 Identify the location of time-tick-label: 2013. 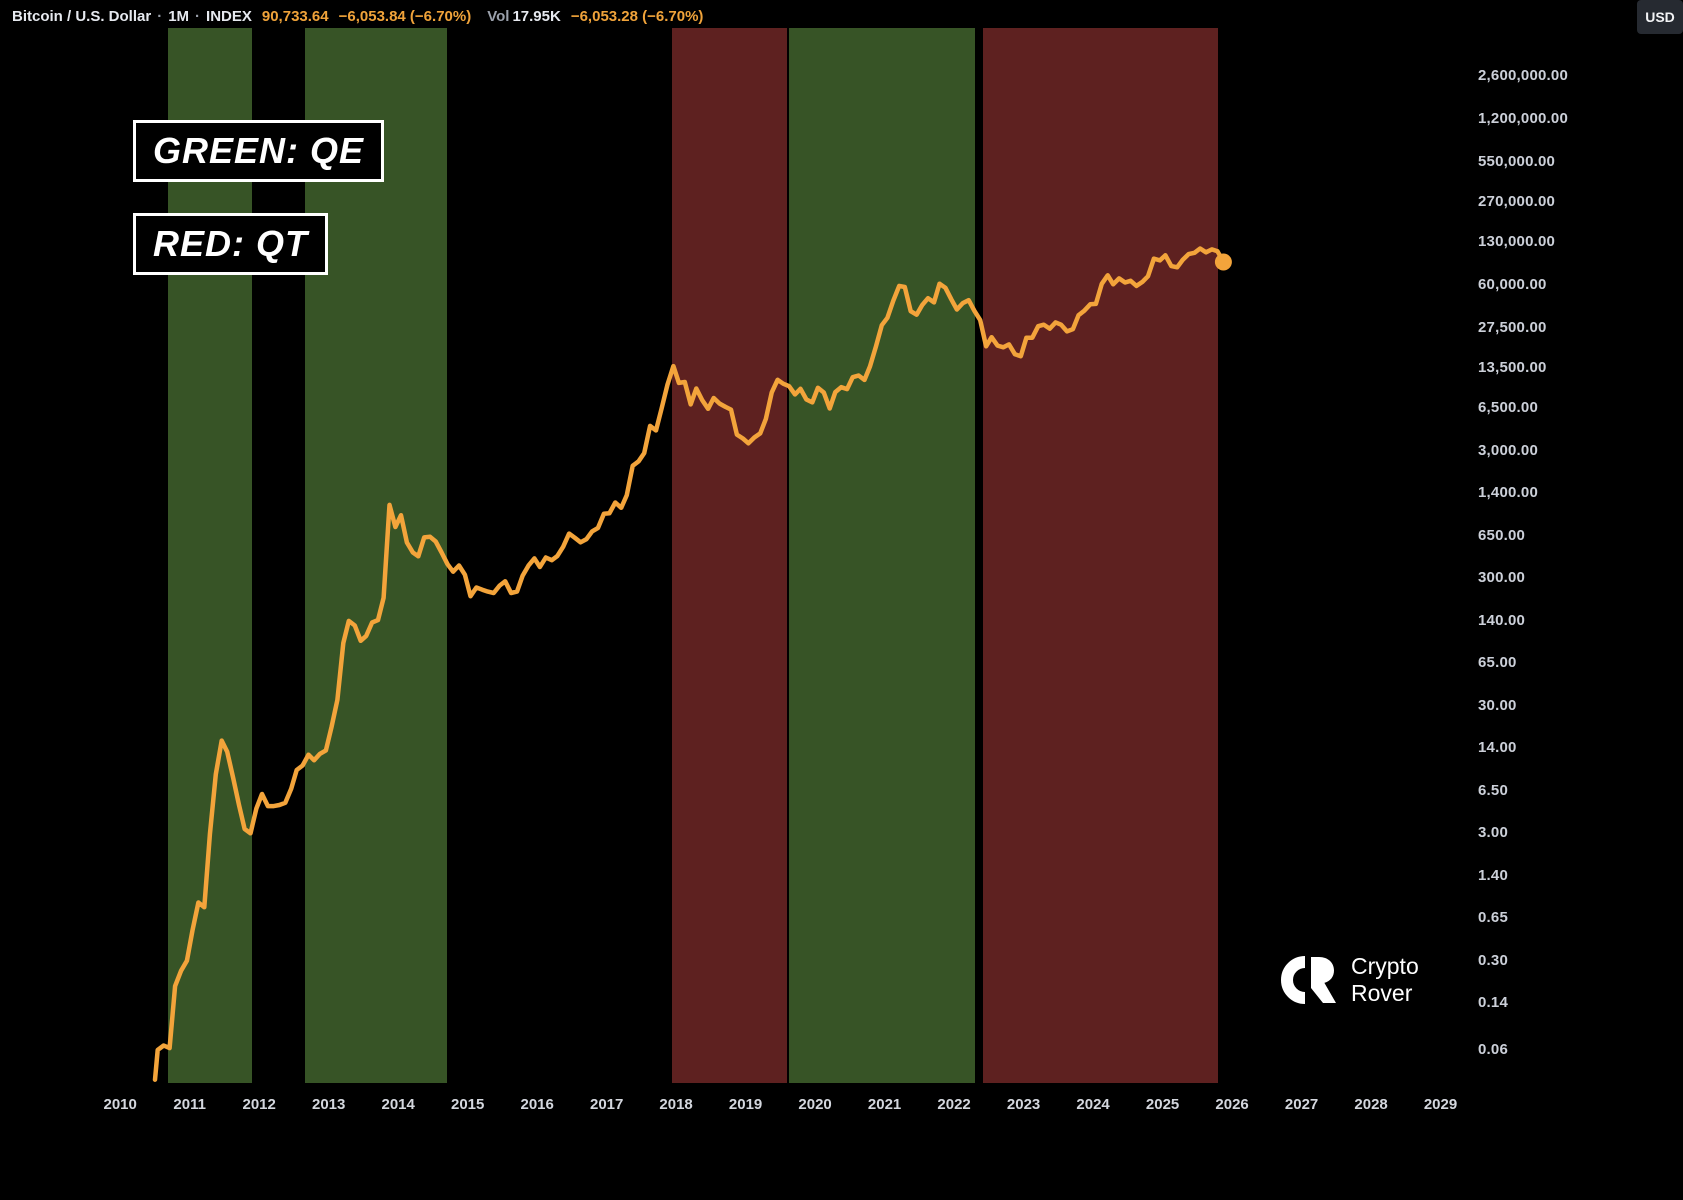
(329, 1104).